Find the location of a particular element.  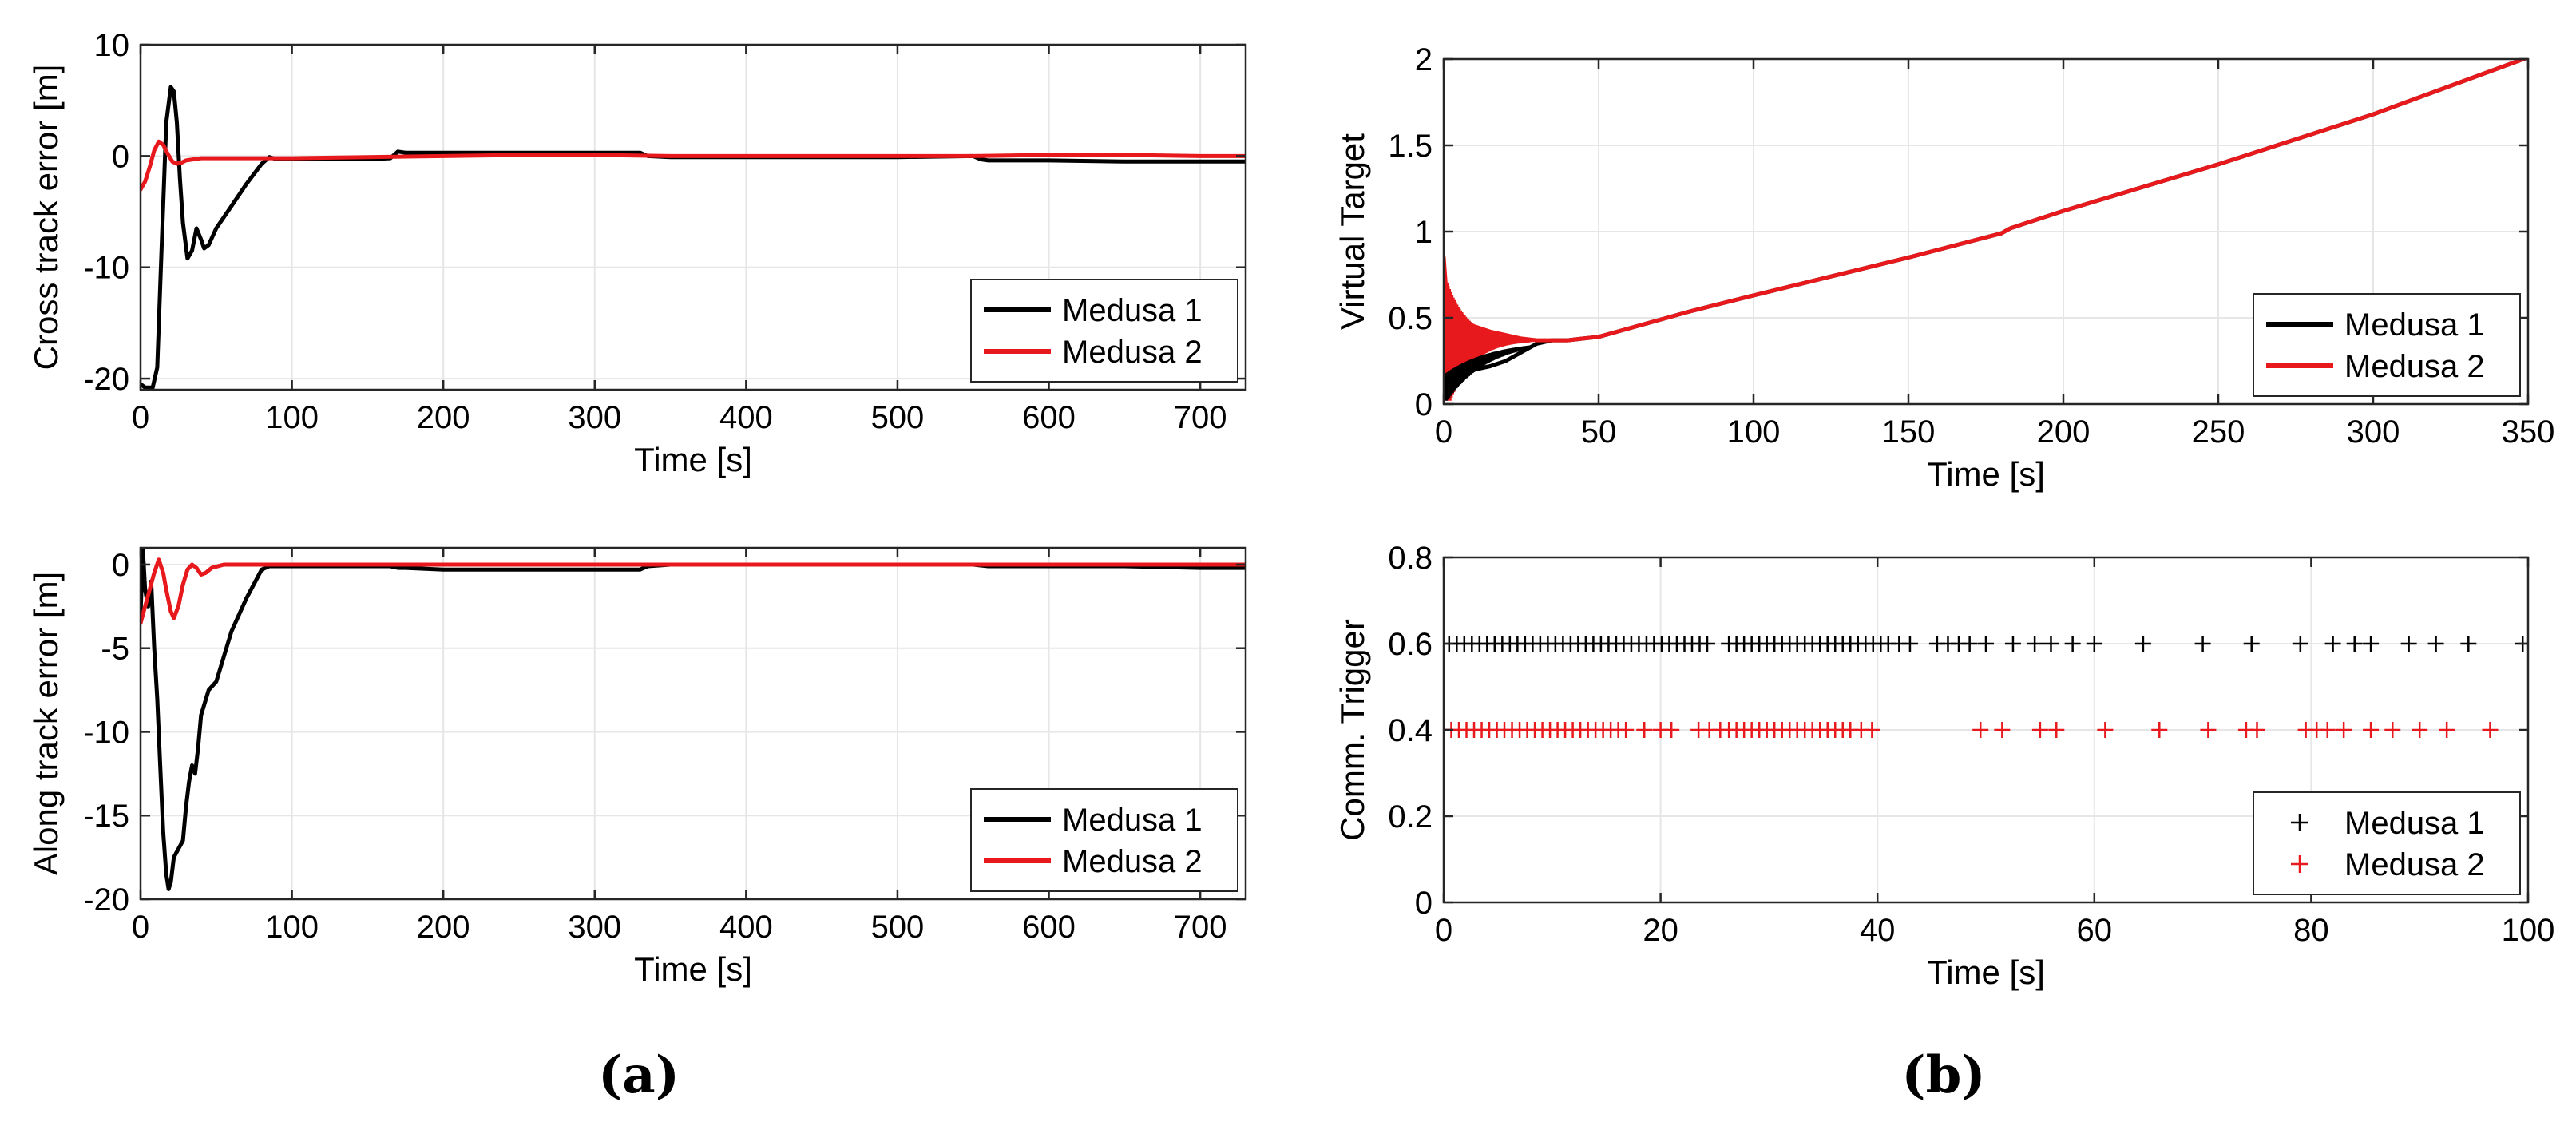

x-tick-label: 60 is located at coordinates (2095, 930).